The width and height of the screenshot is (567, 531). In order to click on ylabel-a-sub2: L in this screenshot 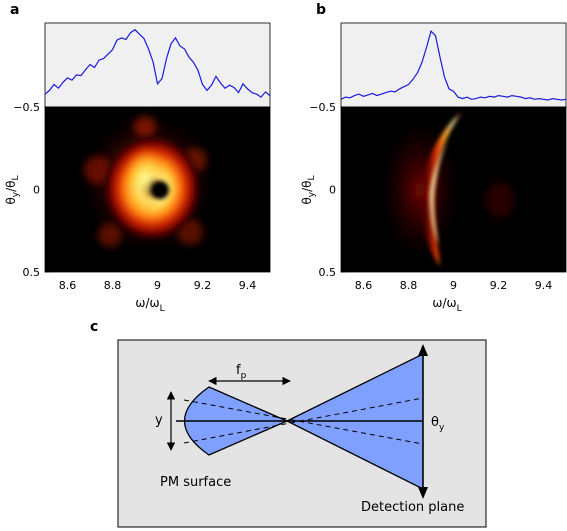, I will do `click(16, 177)`.